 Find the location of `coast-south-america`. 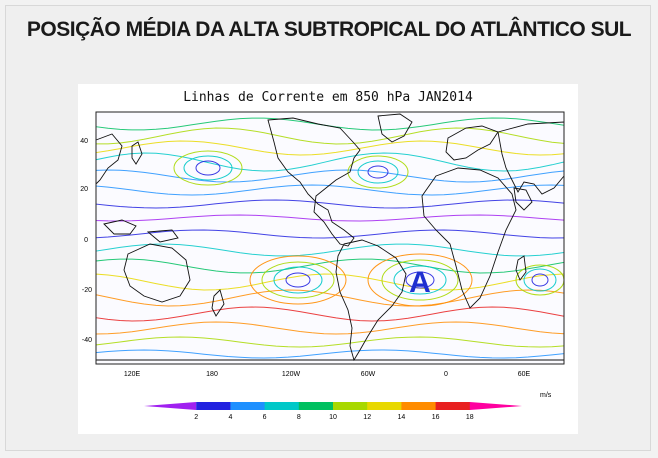

coast-south-america is located at coordinates (371, 300).